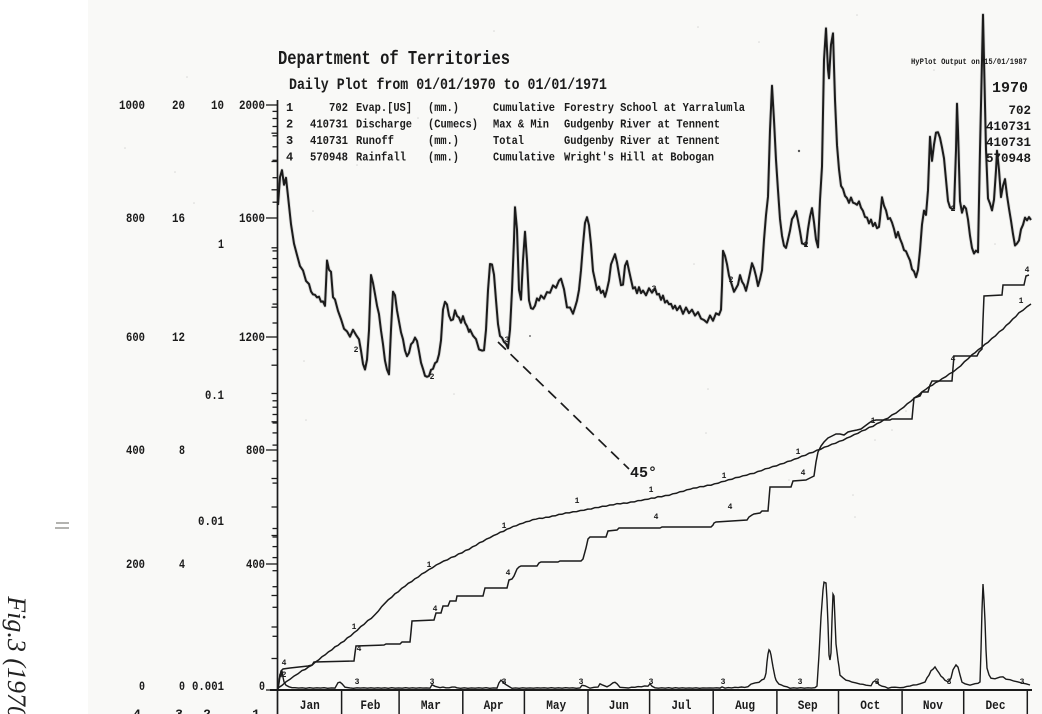 This screenshot has height=714, width=1042. I want to click on svg-text: 200, so click(135, 565).